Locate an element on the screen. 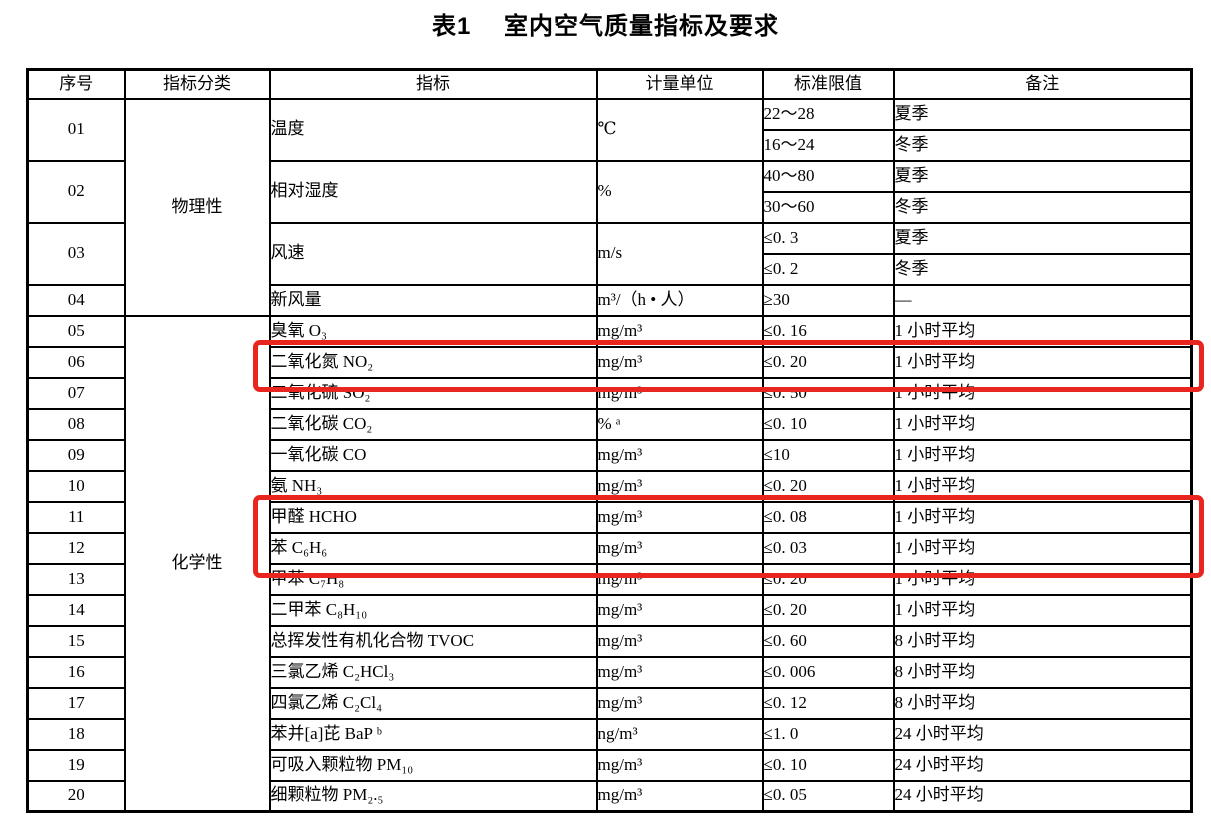 Image resolution: width=1211 pixels, height=819 pixels. indicator-cell: 氨 NH₃ is located at coordinates (433, 486).